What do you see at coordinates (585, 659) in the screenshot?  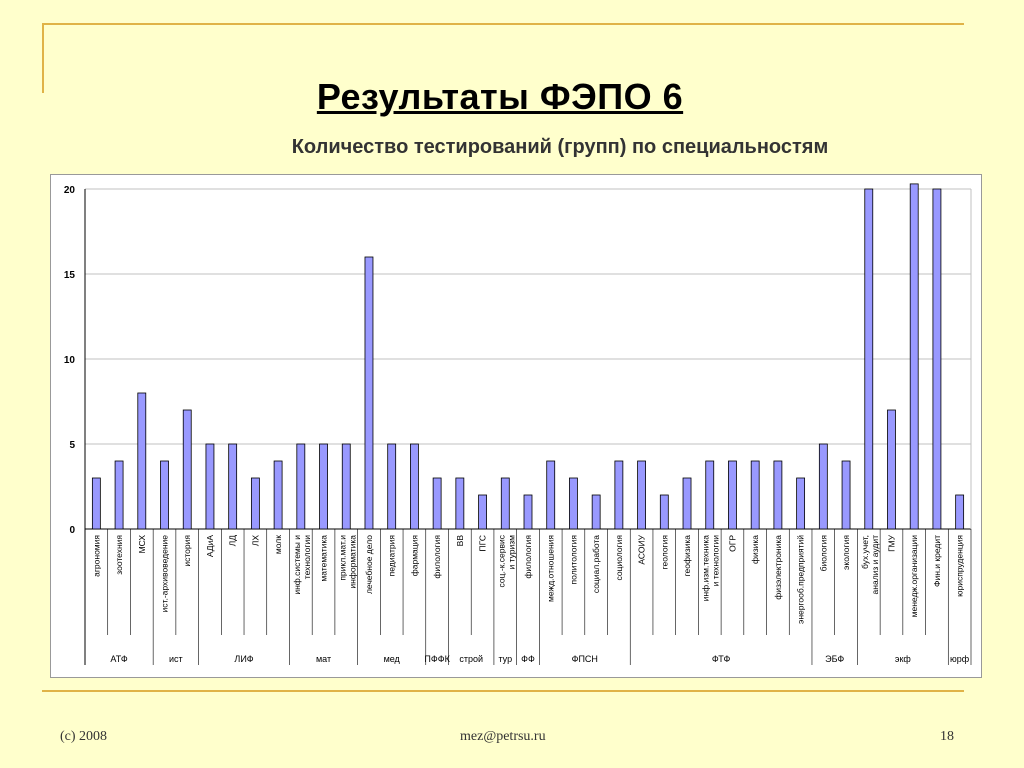 I see `group-label: ФПСН` at bounding box center [585, 659].